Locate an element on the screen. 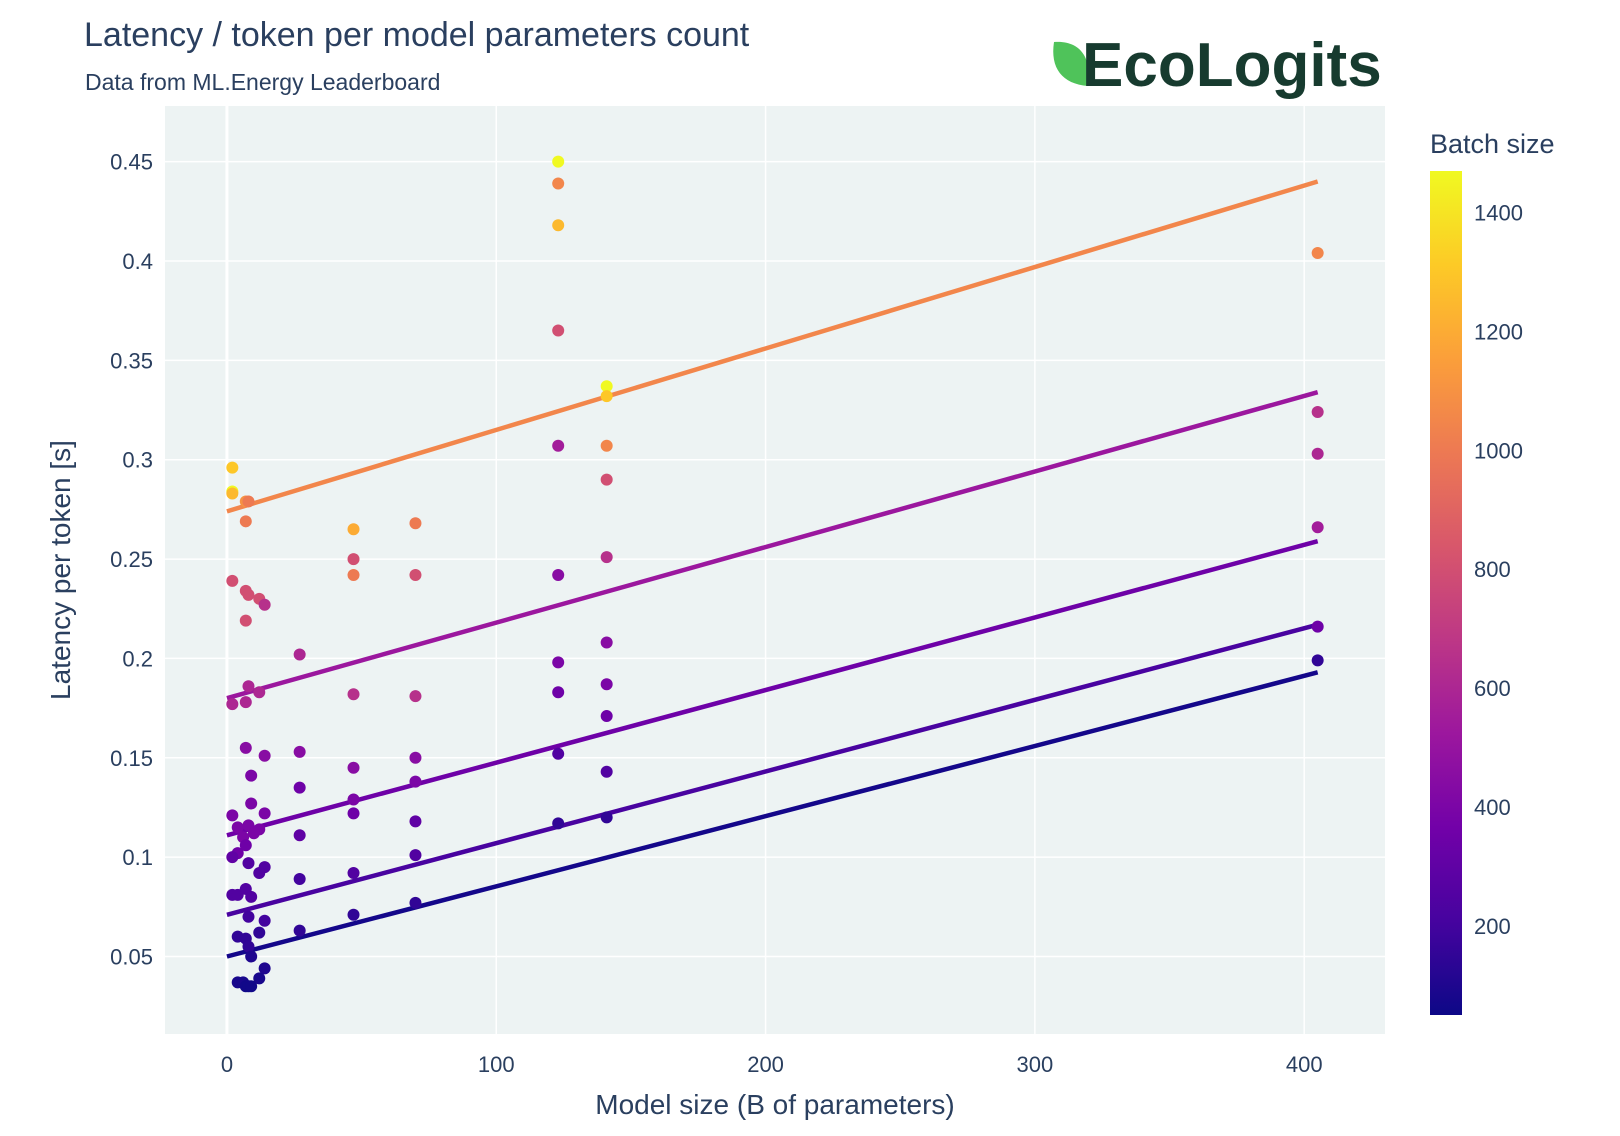 The width and height of the screenshot is (1620, 1136). y-tick-label: 0.25 is located at coordinates (131, 559).